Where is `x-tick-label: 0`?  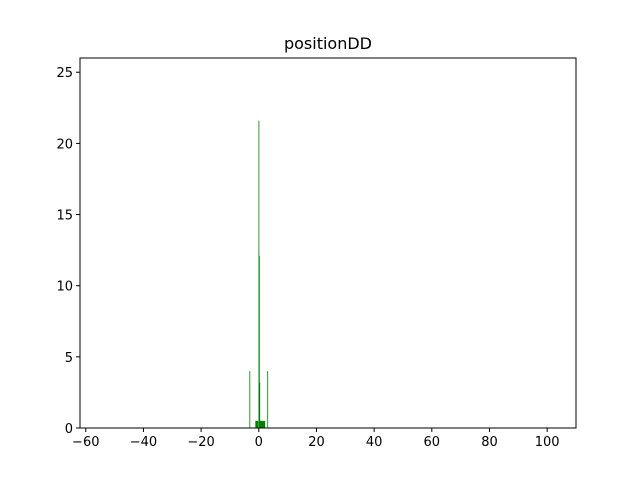 x-tick-label: 0 is located at coordinates (259, 442).